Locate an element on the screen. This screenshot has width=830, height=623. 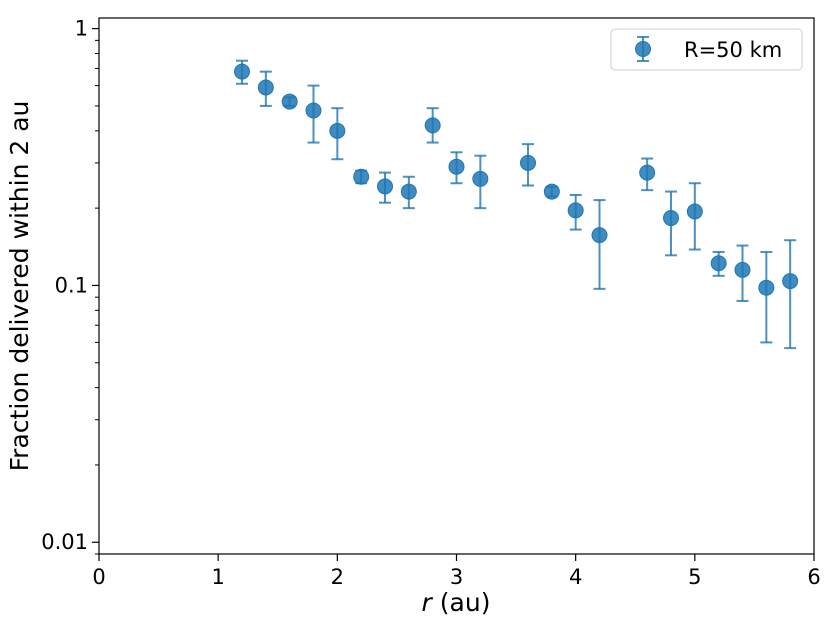
x-axis-label: r (au) is located at coordinates (456, 602).